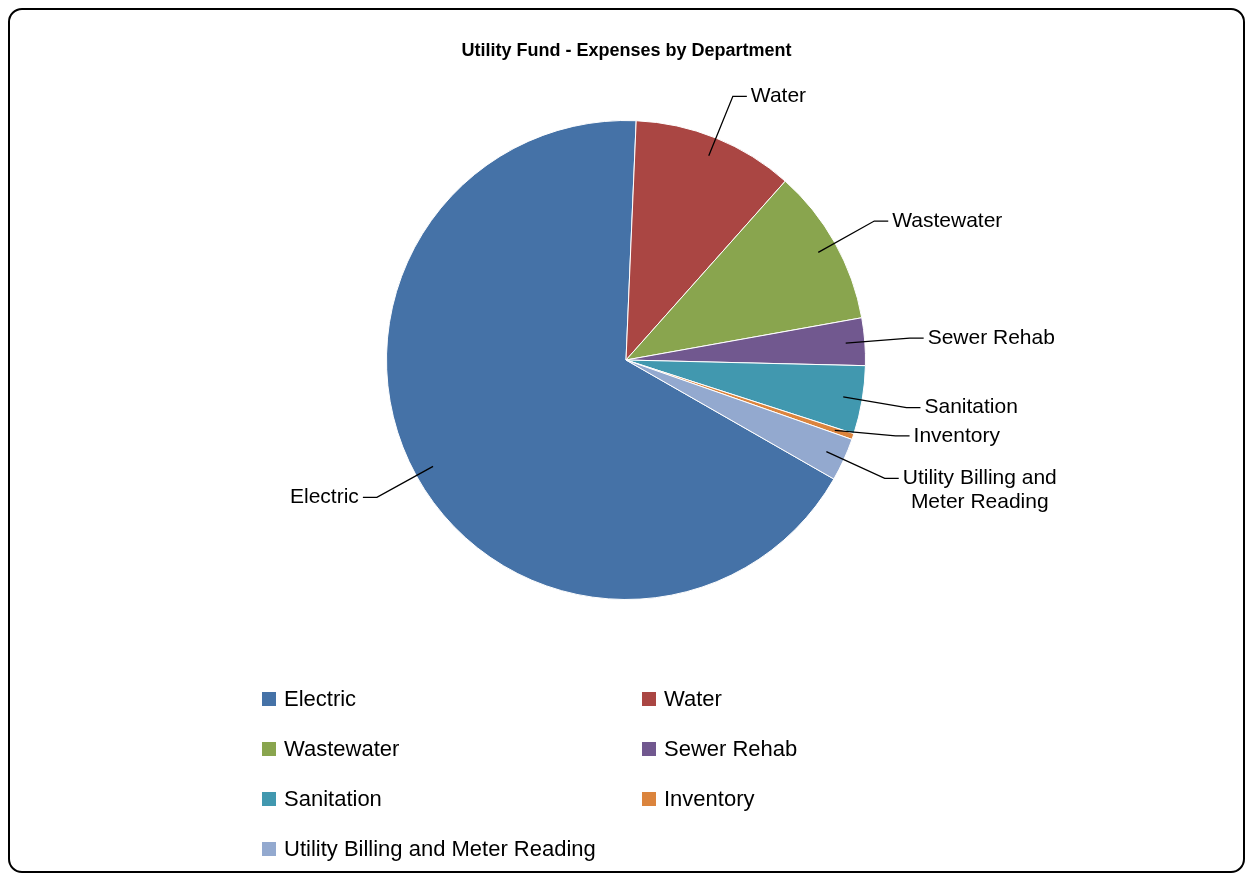  Describe the element at coordinates (342, 749) in the screenshot. I see `legend-label: Wastewater` at that location.